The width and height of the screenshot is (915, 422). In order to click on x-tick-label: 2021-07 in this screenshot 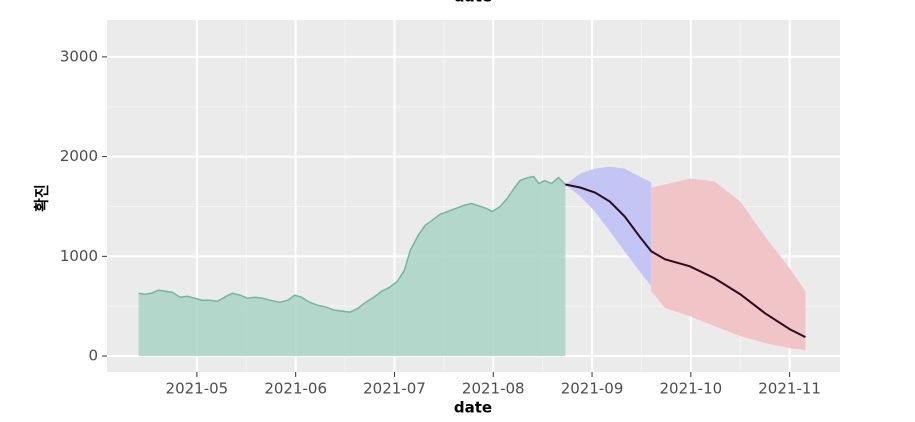, I will do `click(394, 389)`.